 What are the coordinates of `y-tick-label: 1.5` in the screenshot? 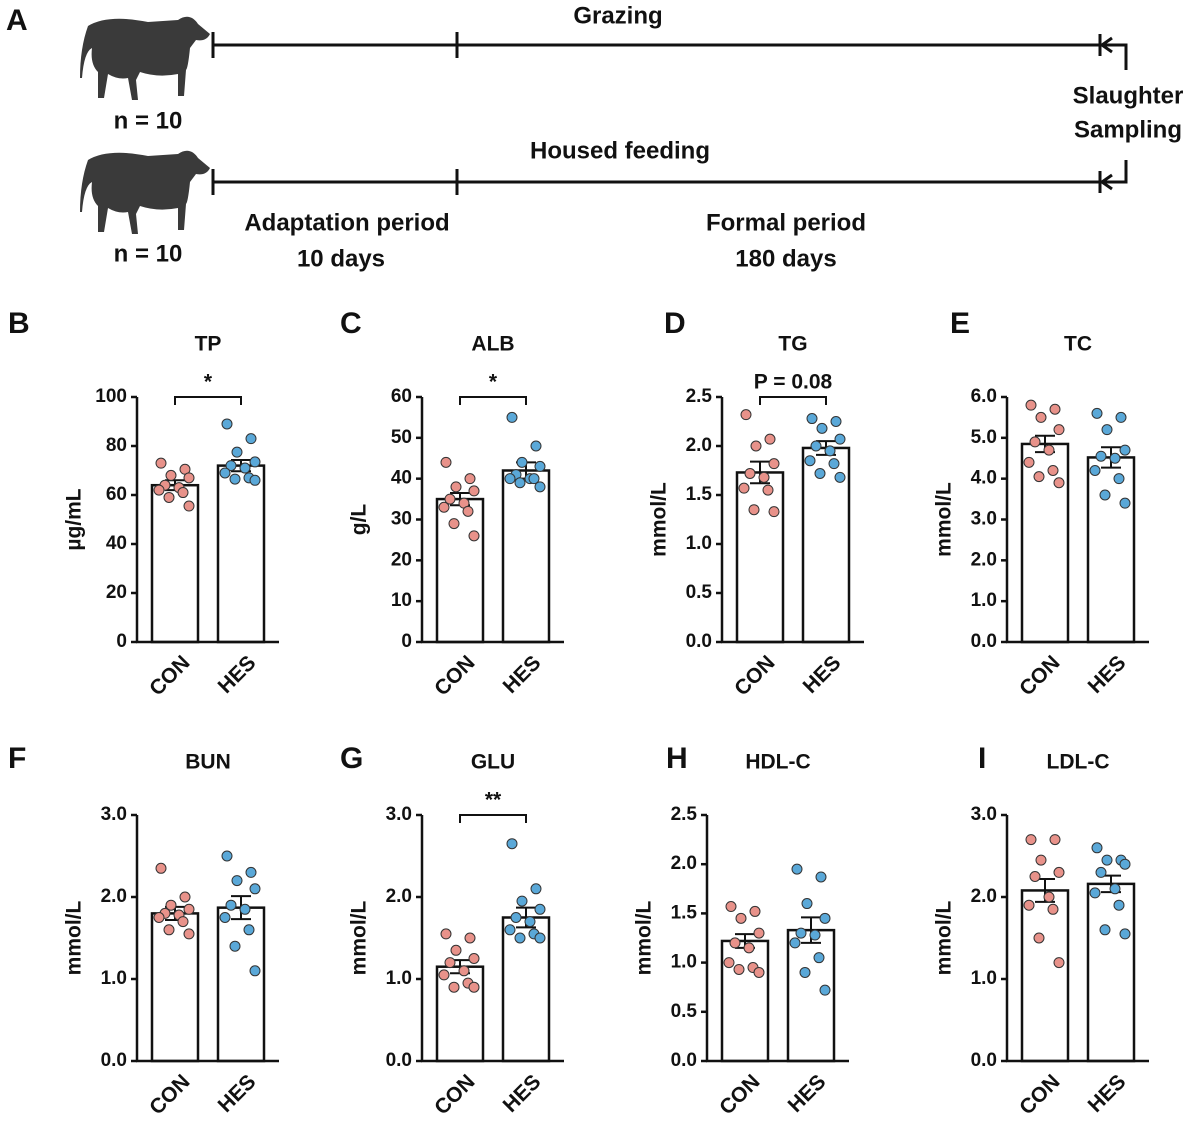 It's located at (699, 494).